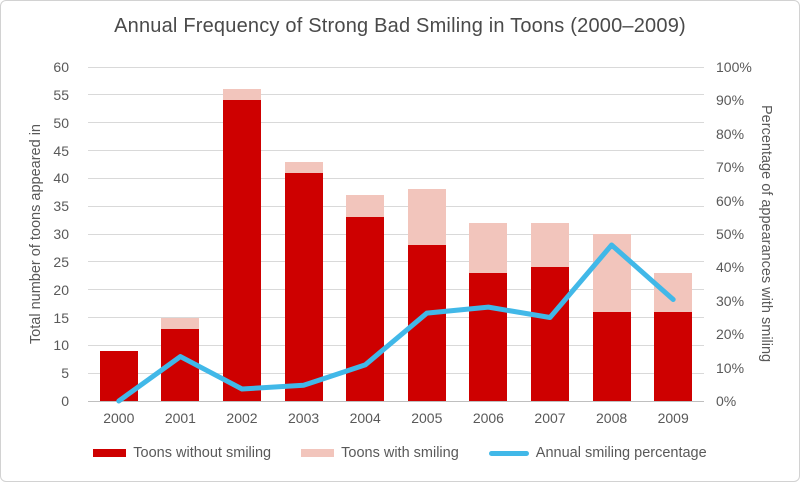 The image size is (800, 482). Describe the element at coordinates (673, 418) in the screenshot. I see `x-axis-label: 2009` at that location.